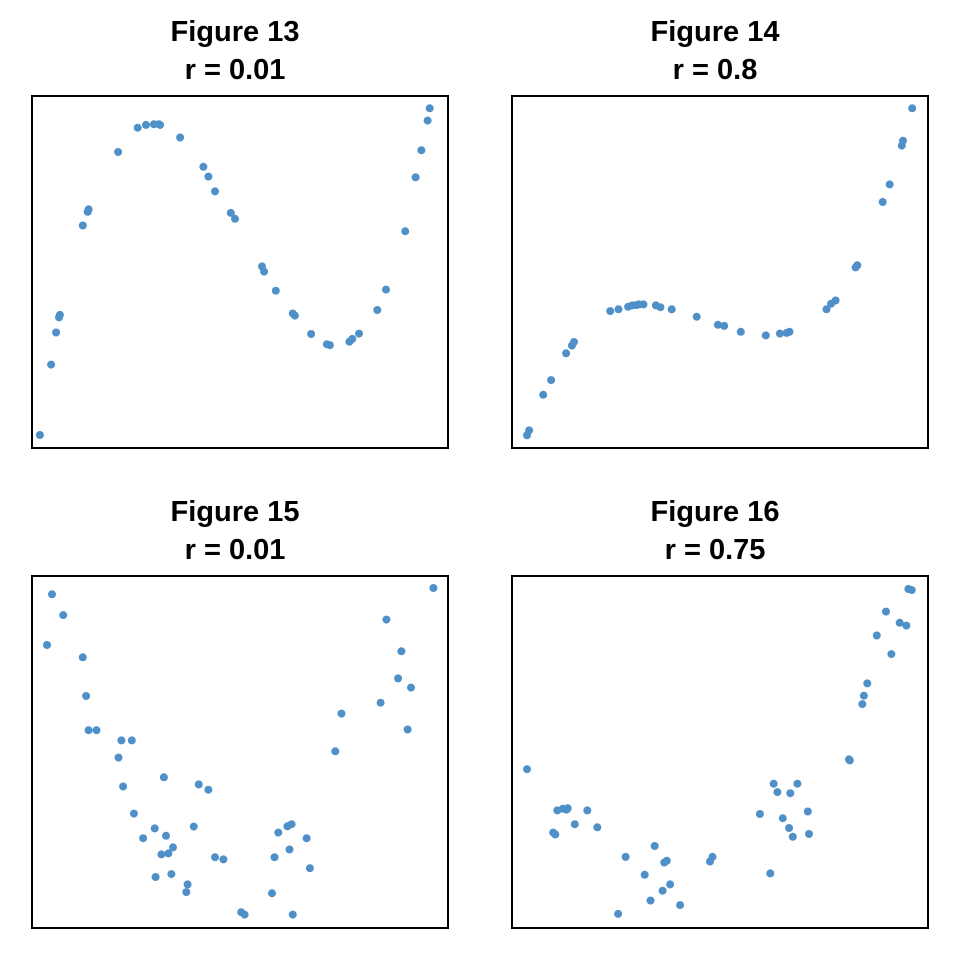 The width and height of the screenshot is (960, 960). I want to click on chart-subtitle: r = 0.8, so click(715, 70).